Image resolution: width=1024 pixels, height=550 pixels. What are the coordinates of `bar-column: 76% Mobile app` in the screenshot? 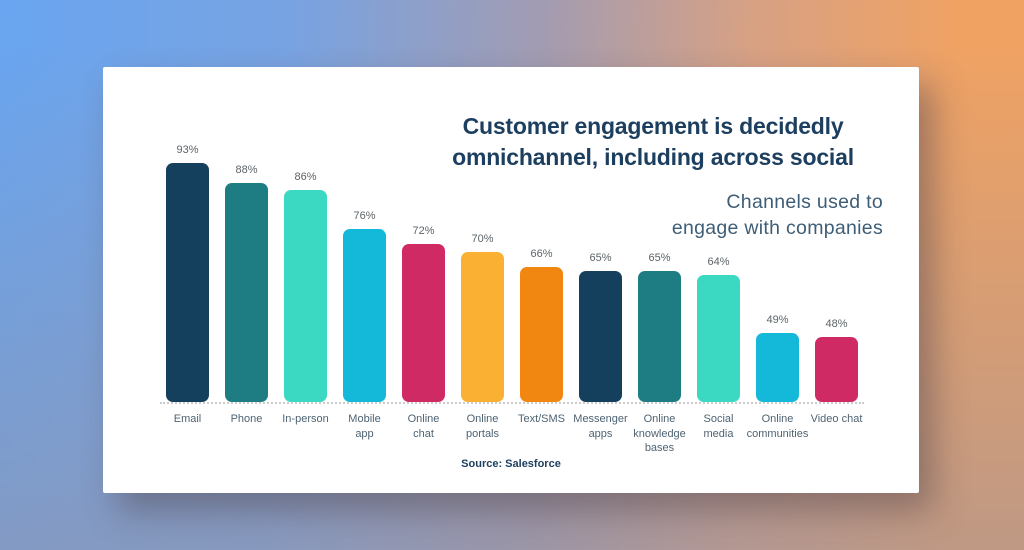 It's located at (364, 325).